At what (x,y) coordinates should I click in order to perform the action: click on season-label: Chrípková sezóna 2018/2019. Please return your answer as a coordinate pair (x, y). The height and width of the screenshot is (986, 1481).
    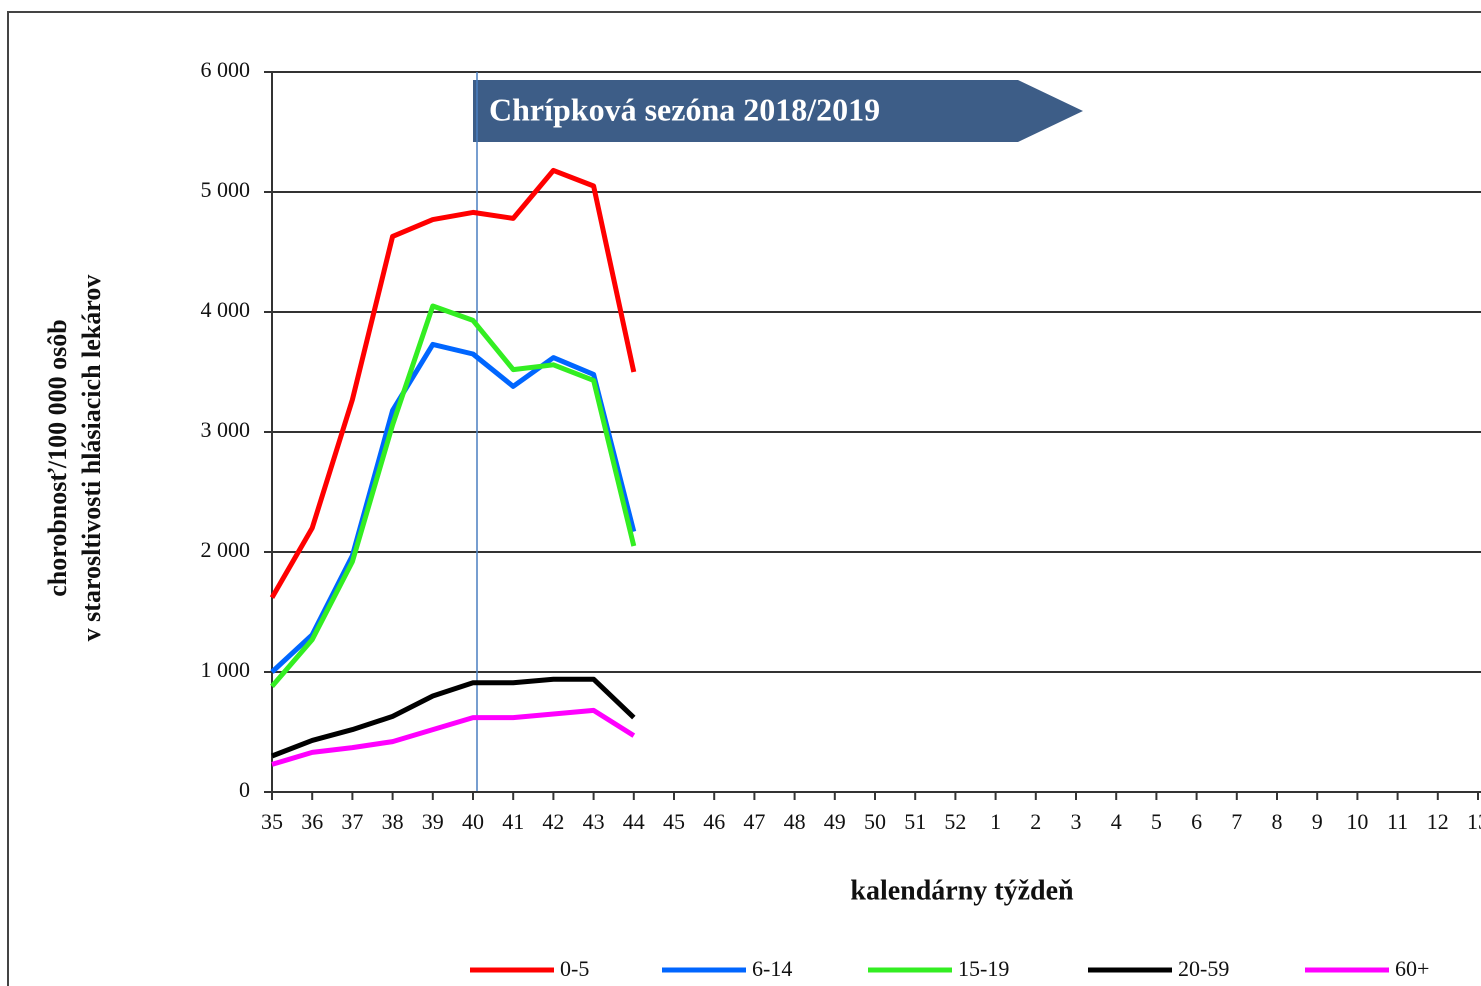
    Looking at the image, I should click on (684, 109).